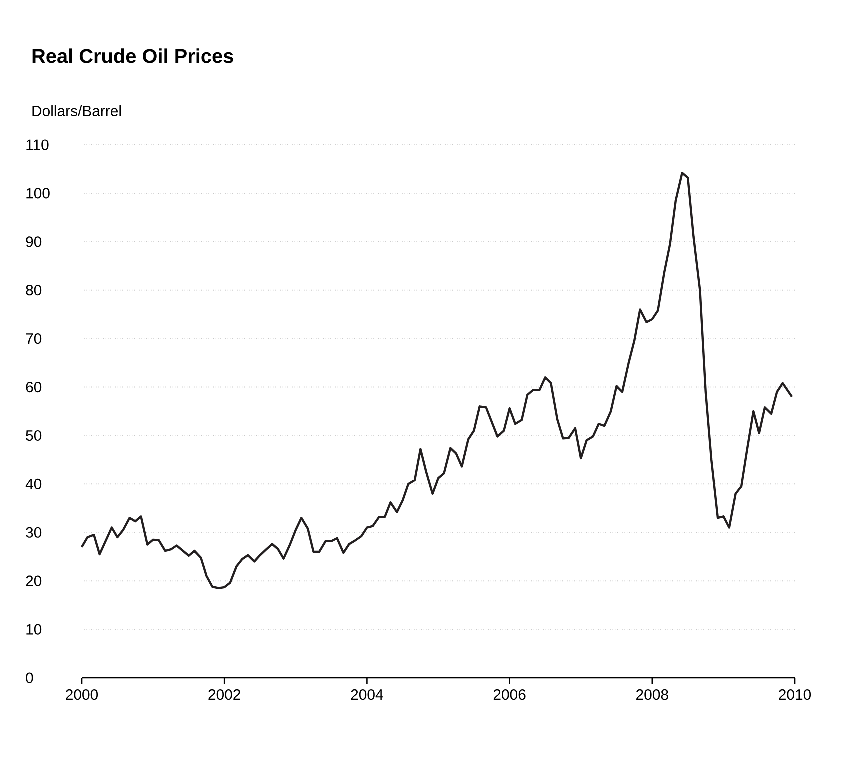 Image resolution: width=844 pixels, height=771 pixels. Describe the element at coordinates (30, 678) in the screenshot. I see `y-tick-label: 0` at that location.